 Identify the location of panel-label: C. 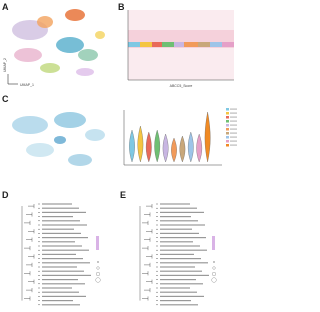
(5, 99).